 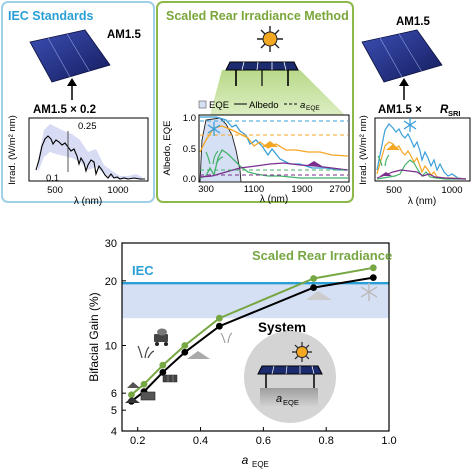 What do you see at coordinates (189, 118) in the screenshot?
I see `sri-ytick: 1.0` at bounding box center [189, 118].